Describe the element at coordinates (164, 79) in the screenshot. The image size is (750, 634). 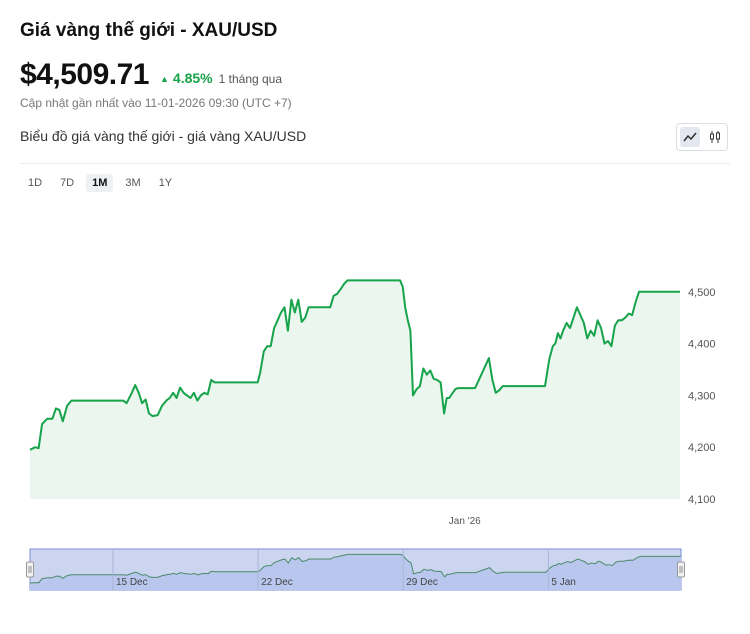
I see `up-arrow-icon: ▲` at that location.